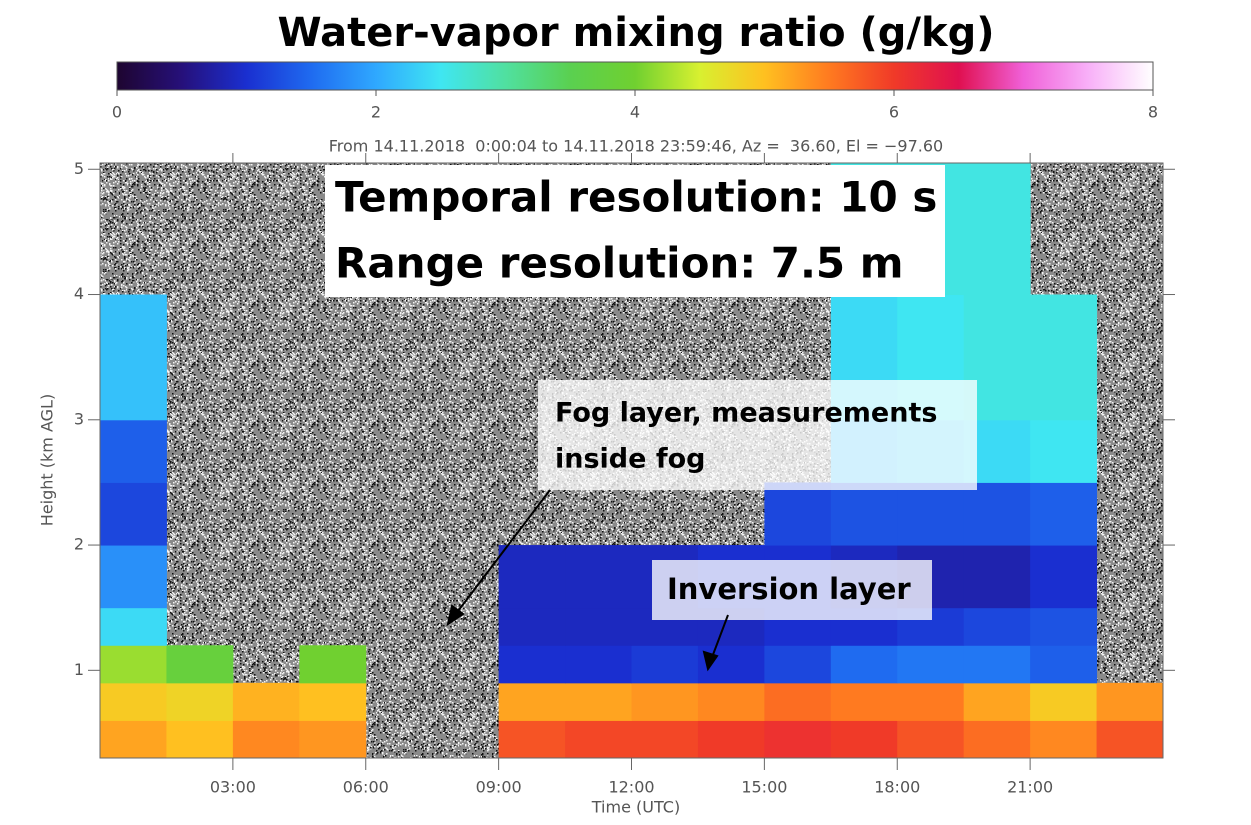 The height and width of the screenshot is (825, 1251). What do you see at coordinates (1153, 112) in the screenshot?
I see `colorbar-tick-label: 8` at bounding box center [1153, 112].